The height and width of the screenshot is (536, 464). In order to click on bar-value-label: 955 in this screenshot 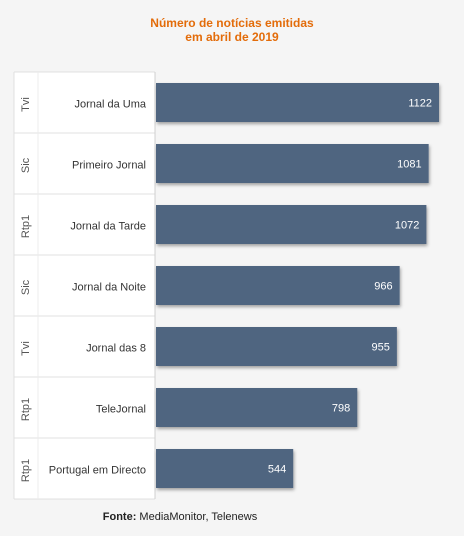, I will do `click(381, 347)`.